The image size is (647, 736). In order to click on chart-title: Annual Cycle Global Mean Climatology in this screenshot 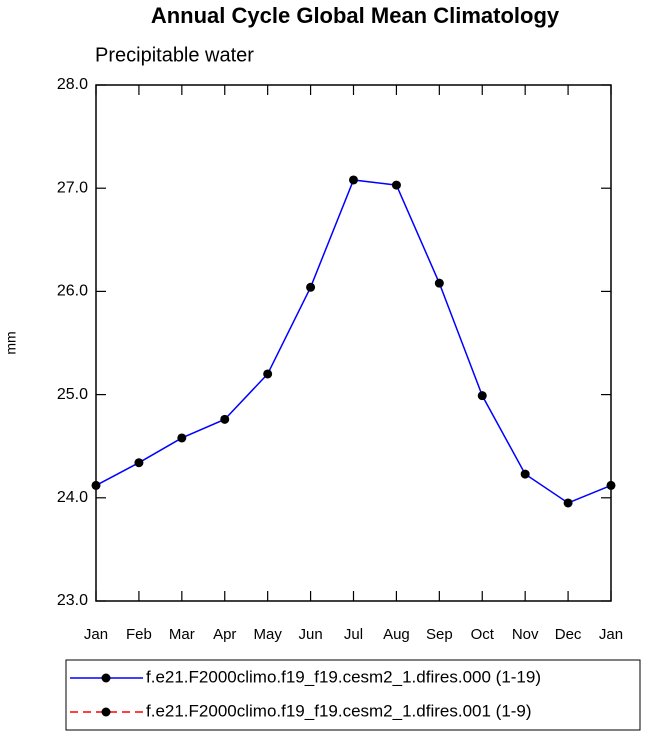, I will do `click(355, 15)`.